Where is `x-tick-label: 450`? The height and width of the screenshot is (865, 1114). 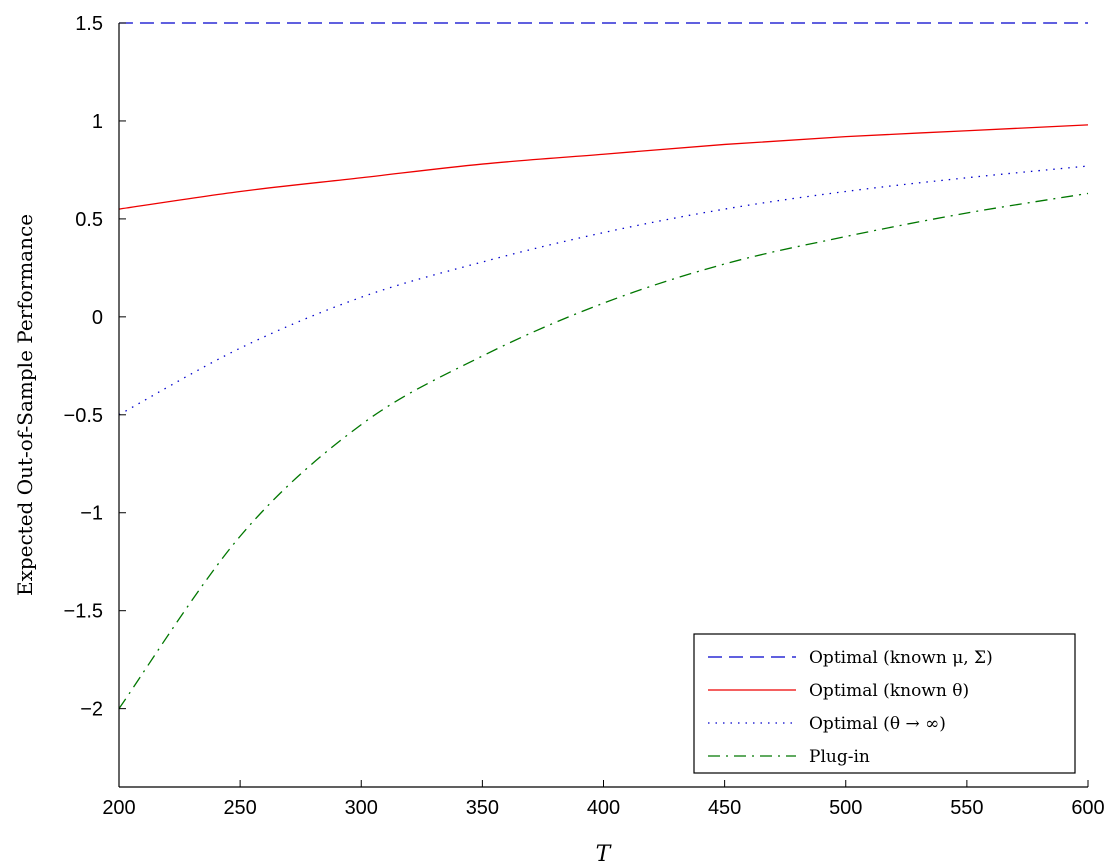 x-tick-label: 450 is located at coordinates (724, 808).